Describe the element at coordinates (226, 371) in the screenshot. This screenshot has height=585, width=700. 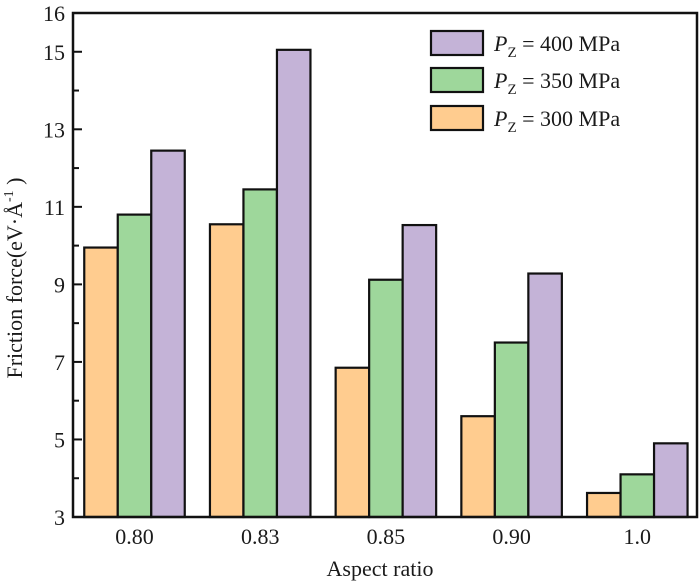
I see `bar-0.83-series-0` at that location.